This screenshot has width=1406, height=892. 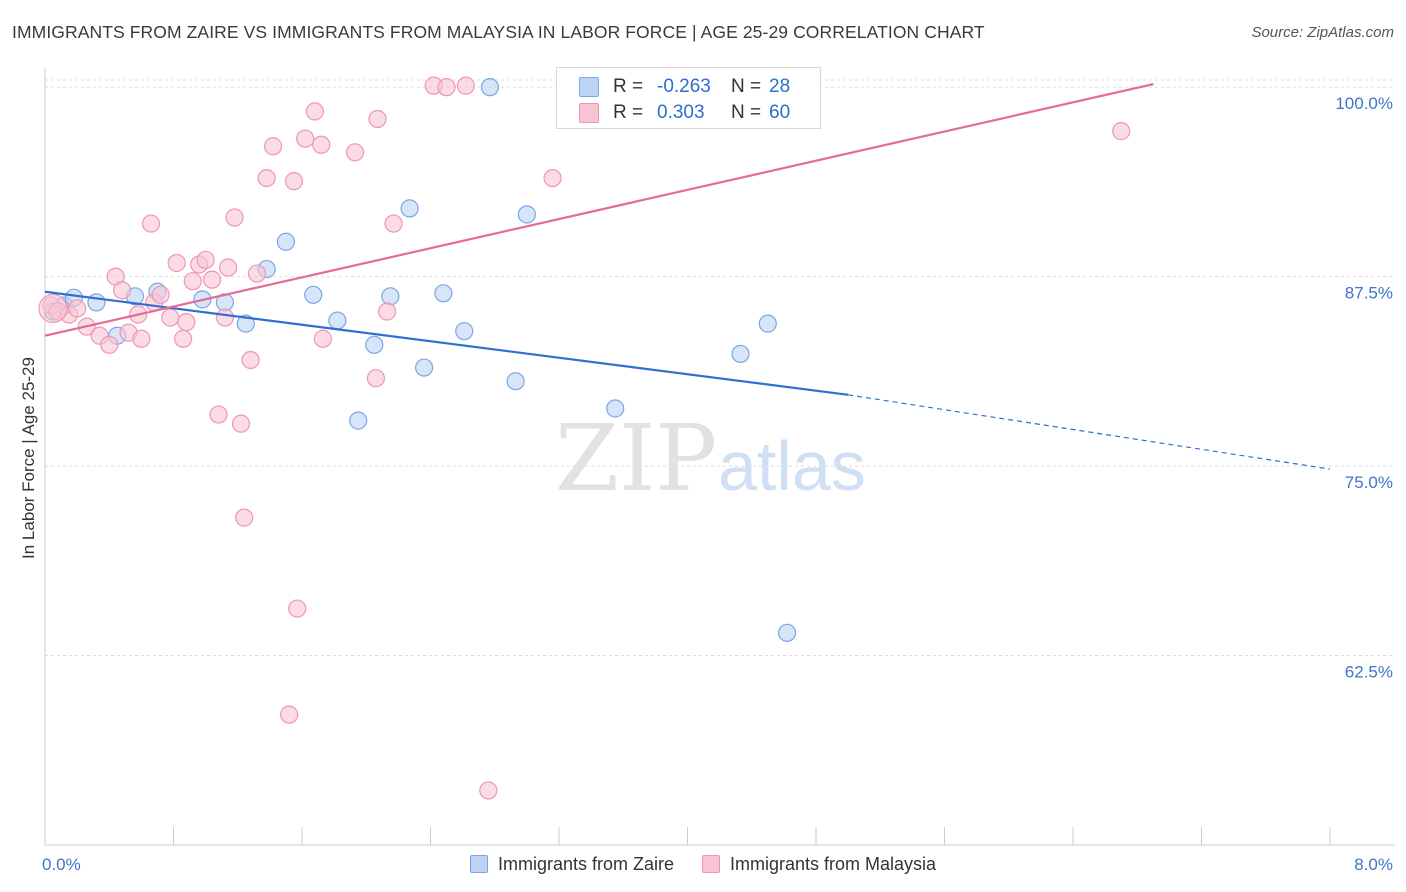 I want to click on x-tick-label: 8.0%, so click(x=1373, y=864).